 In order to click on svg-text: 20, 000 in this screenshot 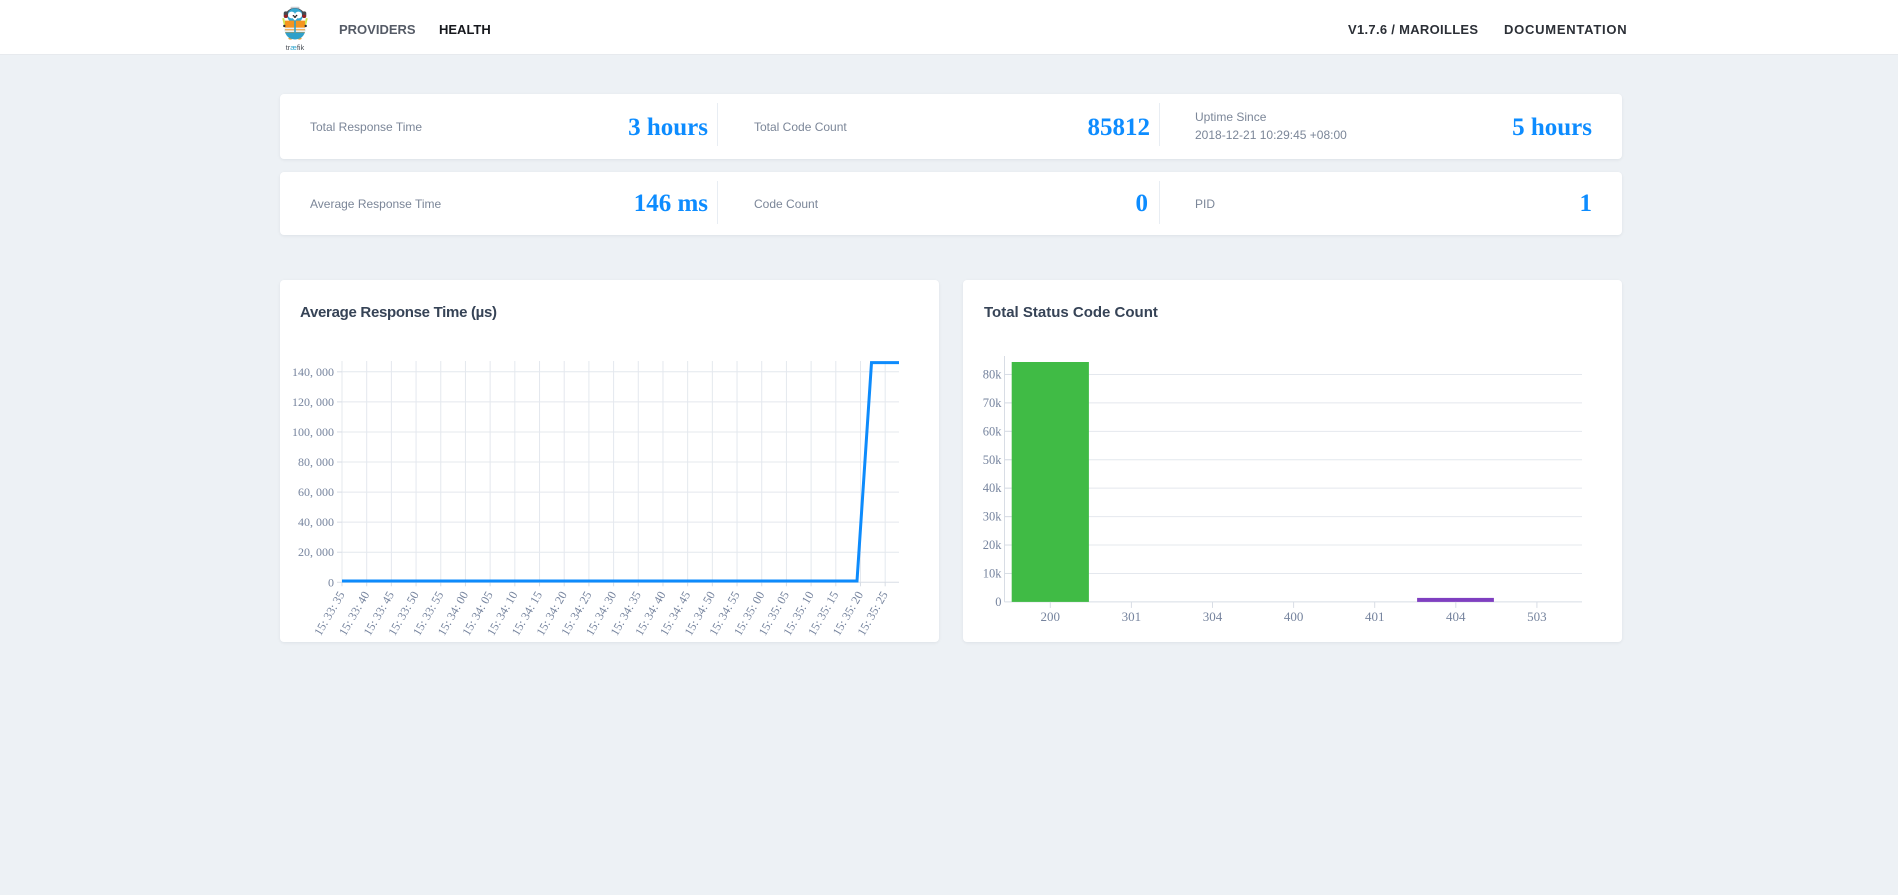, I will do `click(316, 552)`.